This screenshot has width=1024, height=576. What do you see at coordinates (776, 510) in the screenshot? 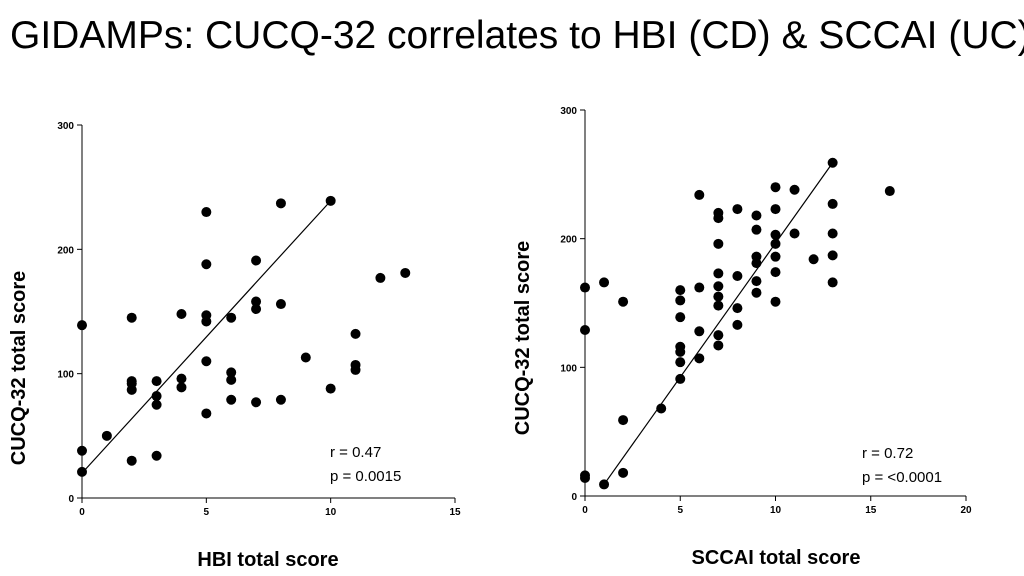
I see `sccai-x-tick-label: 10` at bounding box center [776, 510].